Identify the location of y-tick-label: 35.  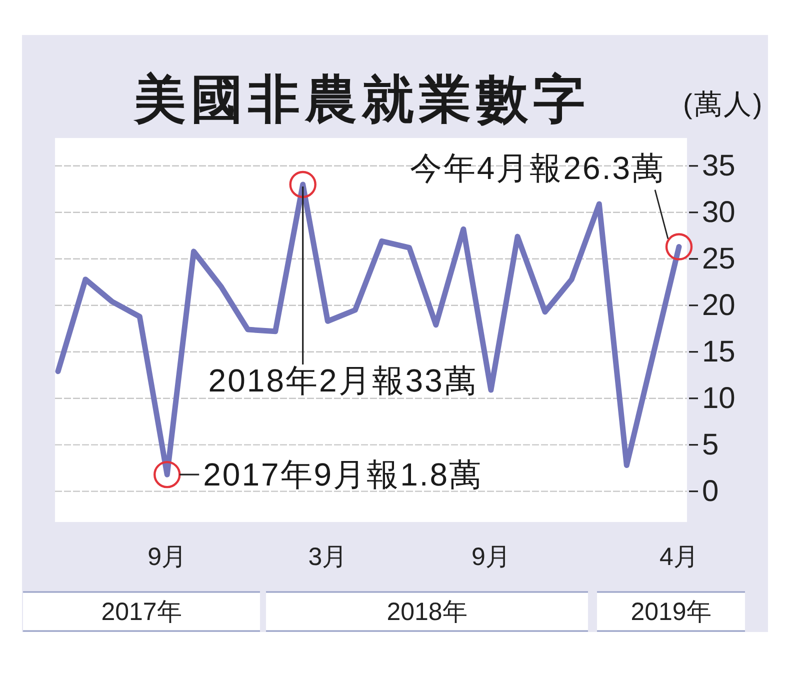
(719, 165).